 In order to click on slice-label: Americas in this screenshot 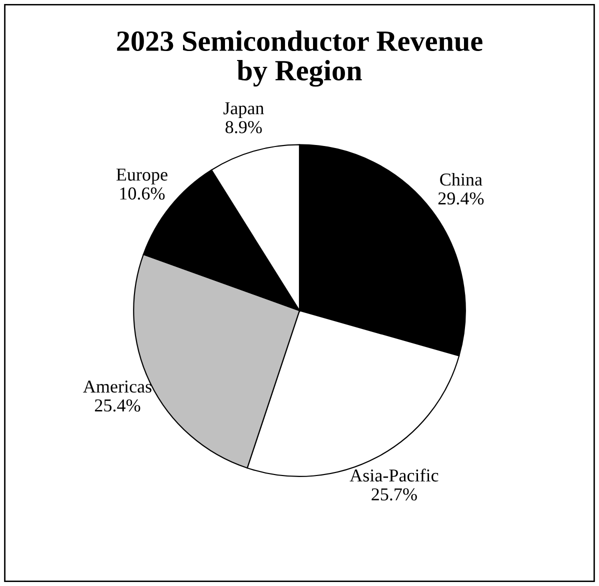, I will do `click(117, 386)`.